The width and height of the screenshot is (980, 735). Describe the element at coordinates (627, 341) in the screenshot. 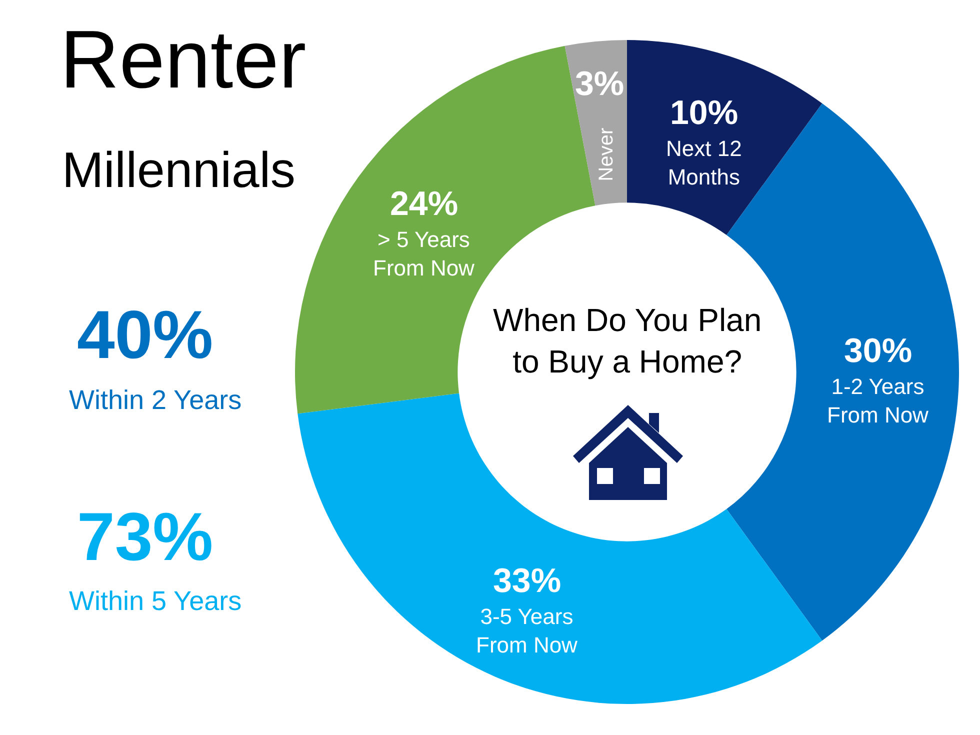

I see `text: When Do You Plan to Buy a Home?` at that location.